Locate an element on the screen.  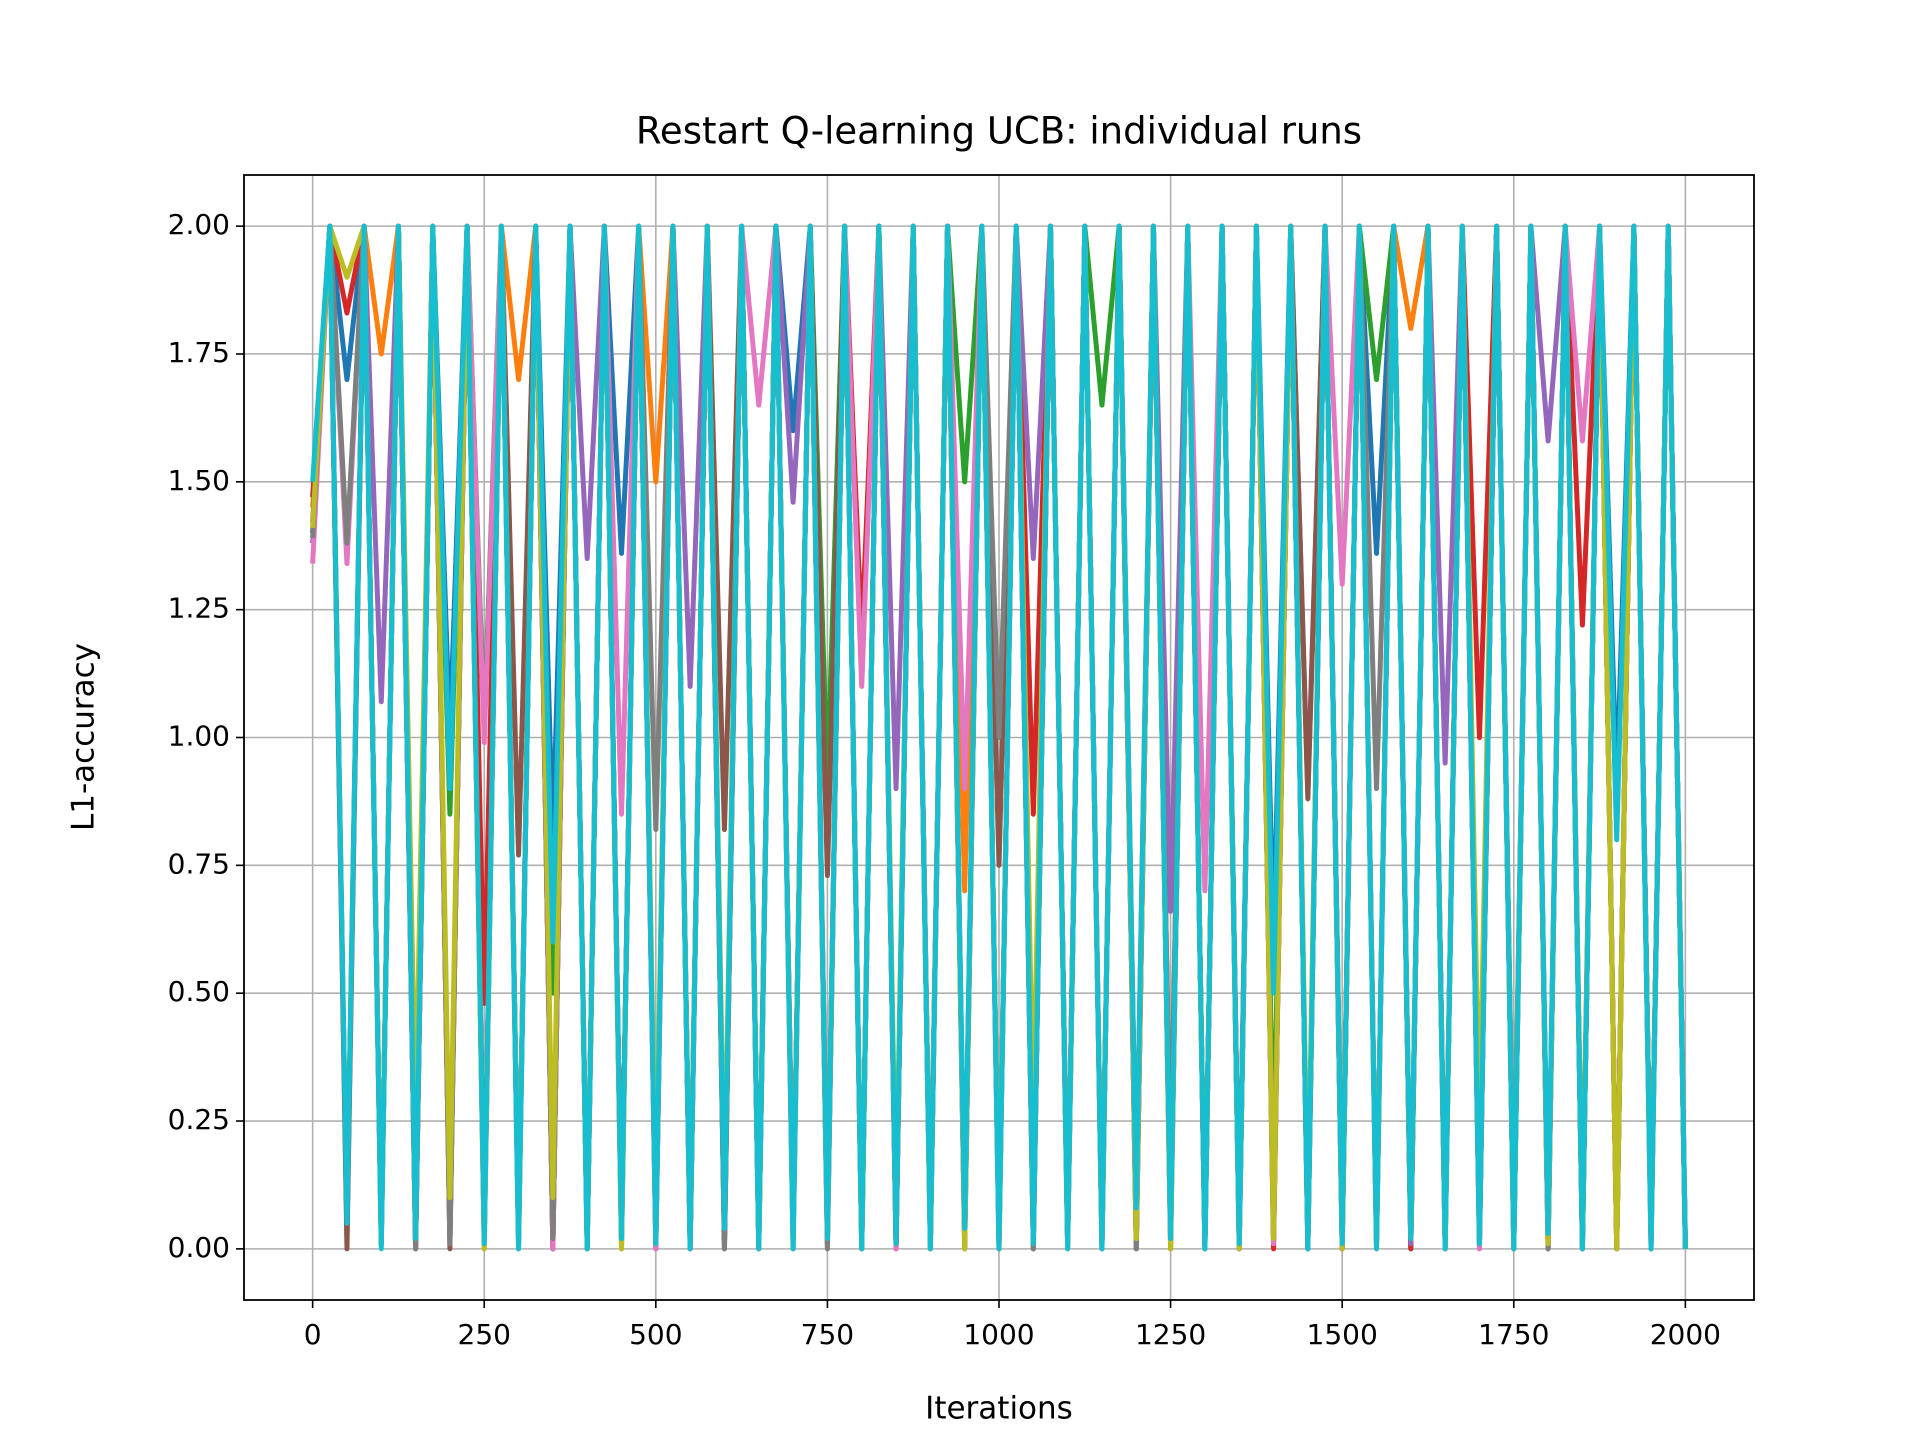
x-tick-label: 750 is located at coordinates (827, 1334).